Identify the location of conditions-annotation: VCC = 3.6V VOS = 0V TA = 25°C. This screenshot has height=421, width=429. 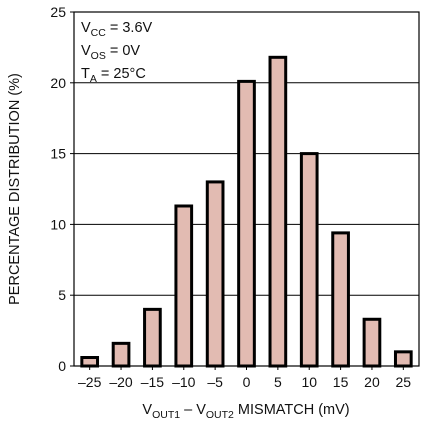
(117, 52).